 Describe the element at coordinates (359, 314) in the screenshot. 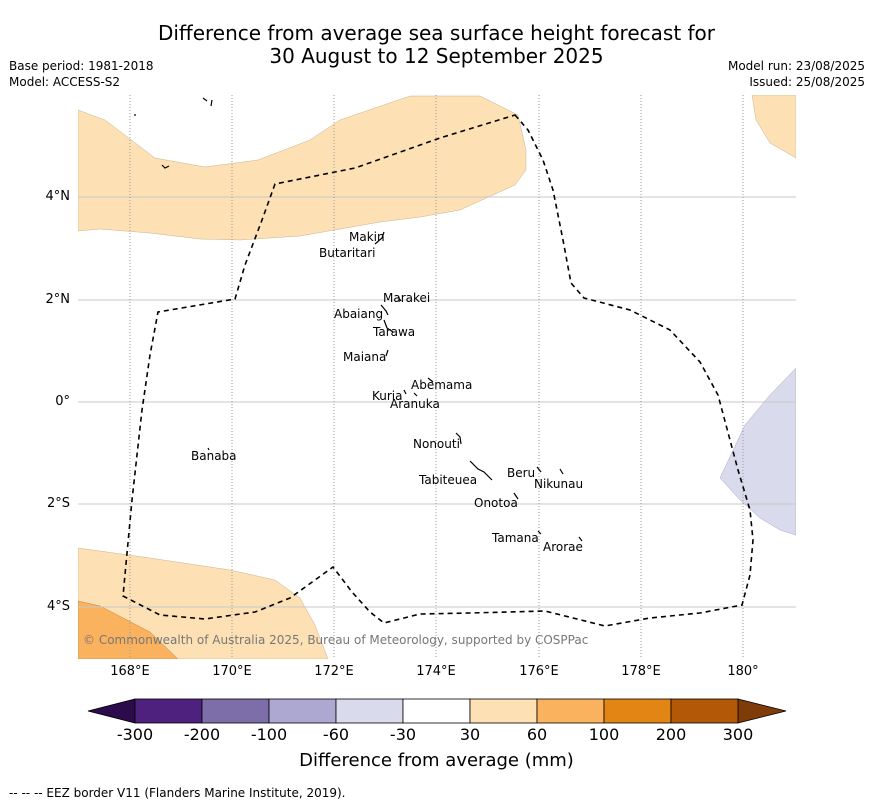

I see `place-label-abaiang: Abaiang` at that location.